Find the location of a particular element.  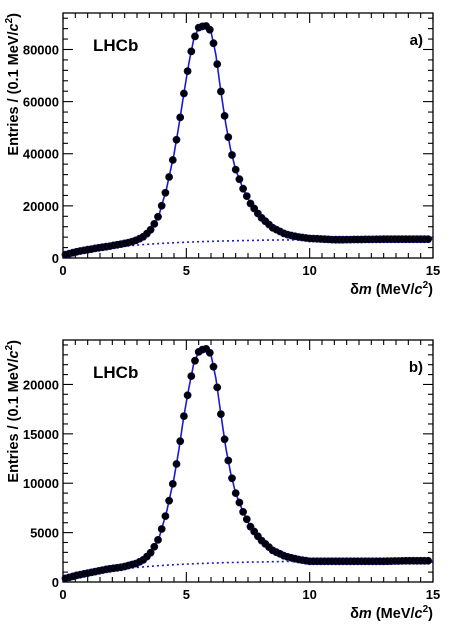

y-tick-label: 80000 is located at coordinates (41, 49).